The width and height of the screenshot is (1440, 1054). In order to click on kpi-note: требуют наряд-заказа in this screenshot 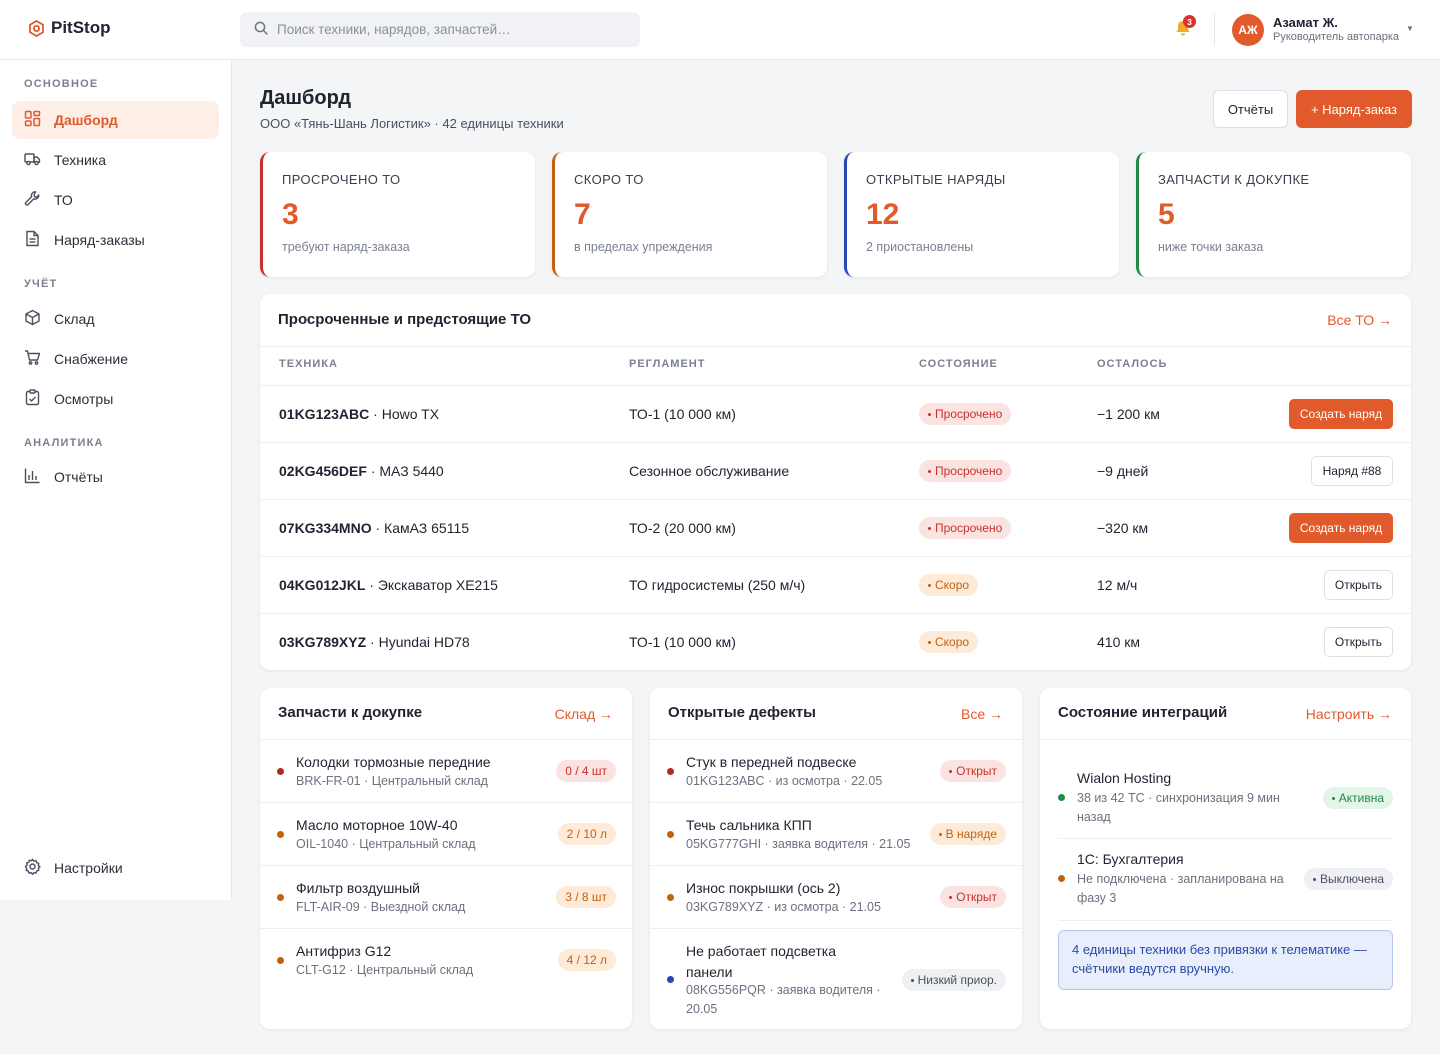, I will do `click(346, 247)`.